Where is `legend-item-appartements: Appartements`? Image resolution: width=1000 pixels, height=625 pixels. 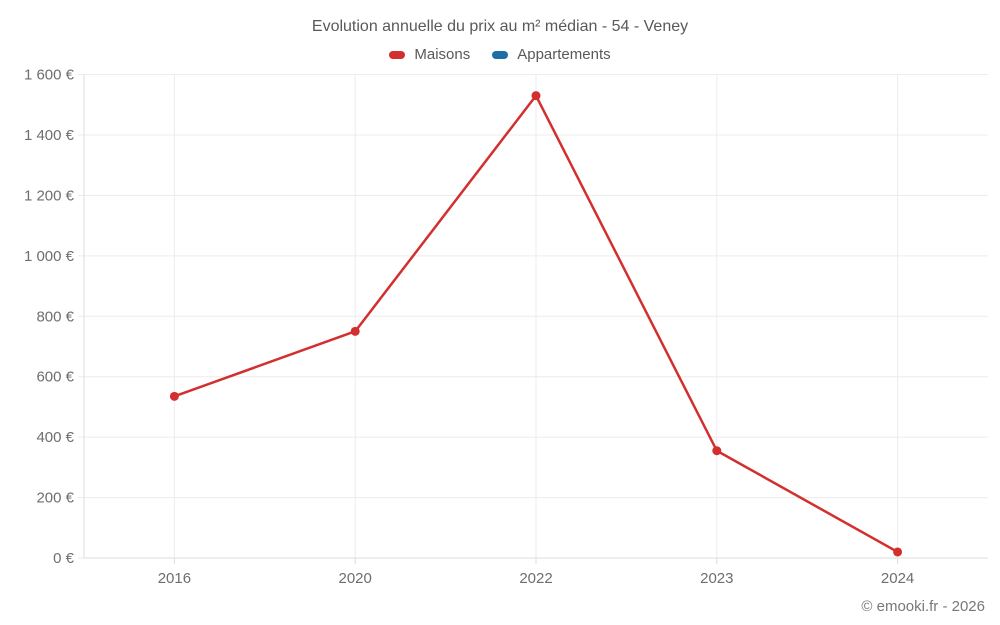
legend-item-appartements: Appartements is located at coordinates (551, 54).